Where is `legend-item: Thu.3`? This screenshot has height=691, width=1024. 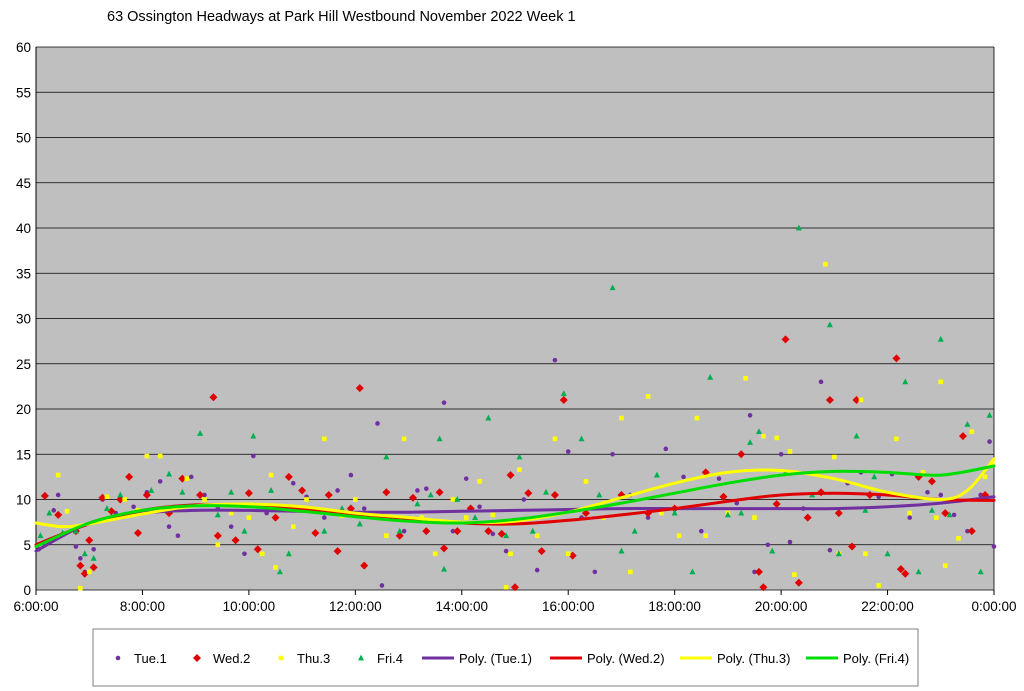
legend-item: Thu.3 is located at coordinates (304, 658).